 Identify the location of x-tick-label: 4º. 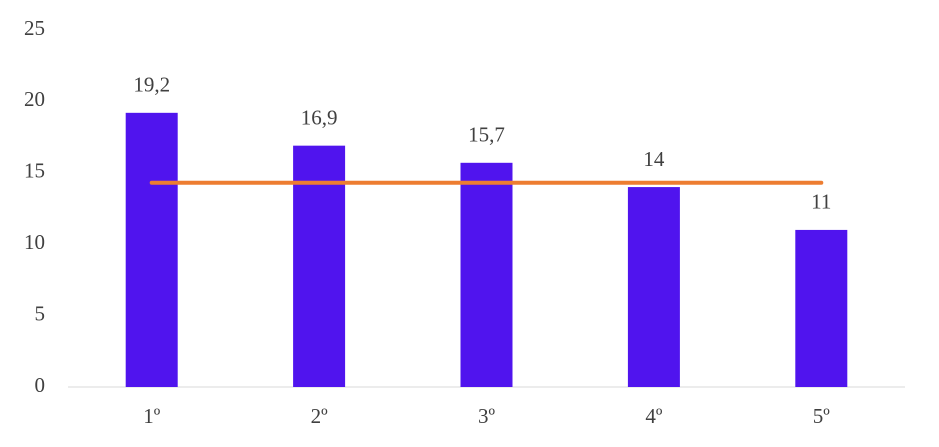
(654, 416).